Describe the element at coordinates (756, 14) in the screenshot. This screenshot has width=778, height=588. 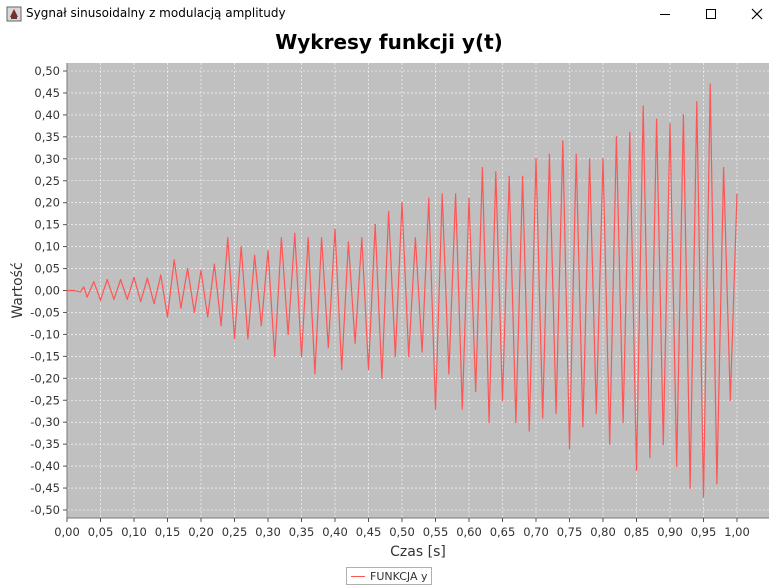
I see `close-button` at that location.